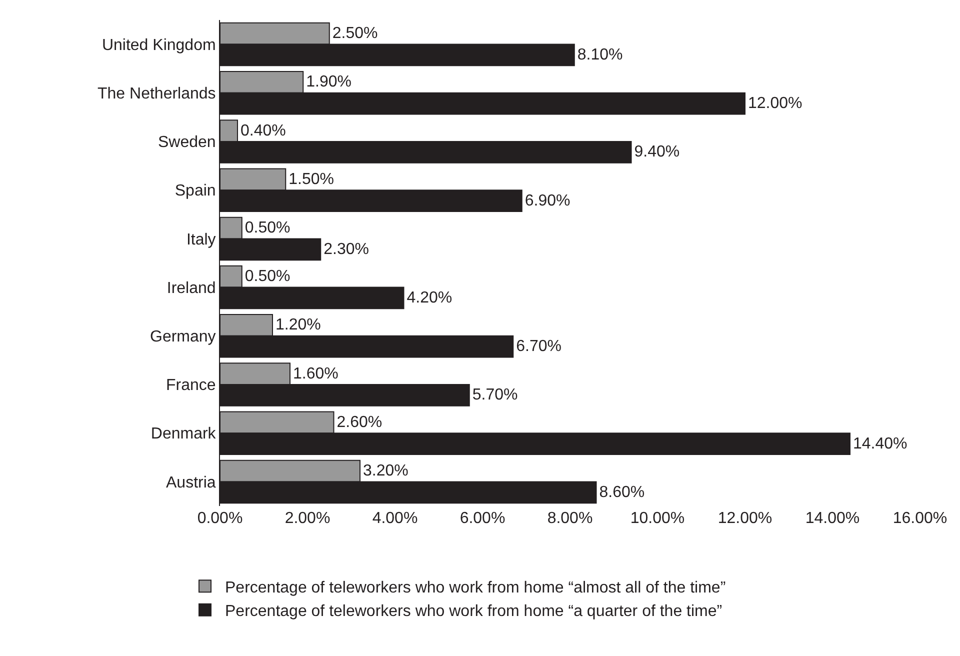 The width and height of the screenshot is (960, 656). I want to click on legend-label: Percentage of teleworkers who work from home “almost all of the time”, so click(475, 587).